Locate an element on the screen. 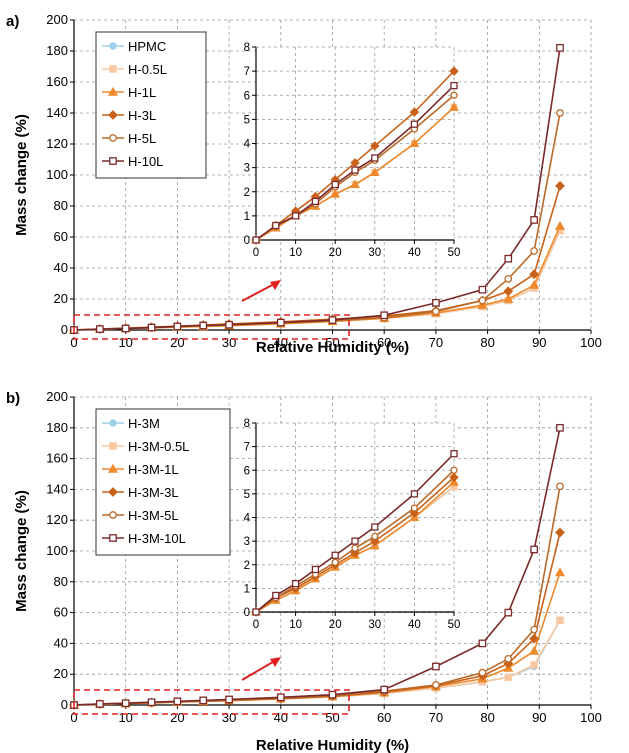 The image size is (629, 753). y-tick-label: 5 is located at coordinates (247, 495).